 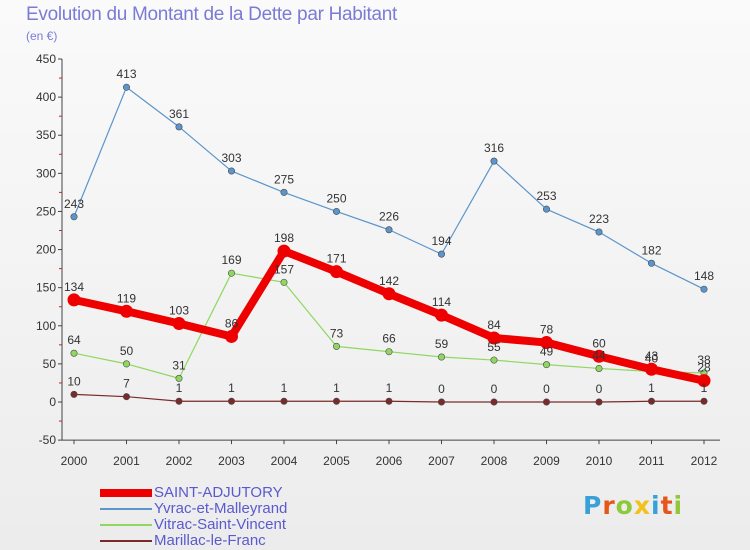 What do you see at coordinates (494, 325) in the screenshot?
I see `data-label-saint-adjutory: 84` at bounding box center [494, 325].